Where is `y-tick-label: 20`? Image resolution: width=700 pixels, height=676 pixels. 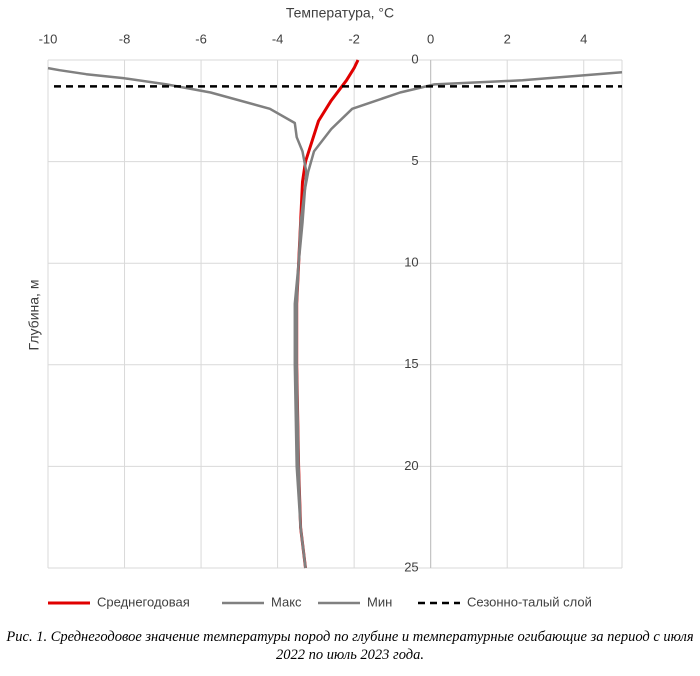 y-tick-label: 20 is located at coordinates (411, 465).